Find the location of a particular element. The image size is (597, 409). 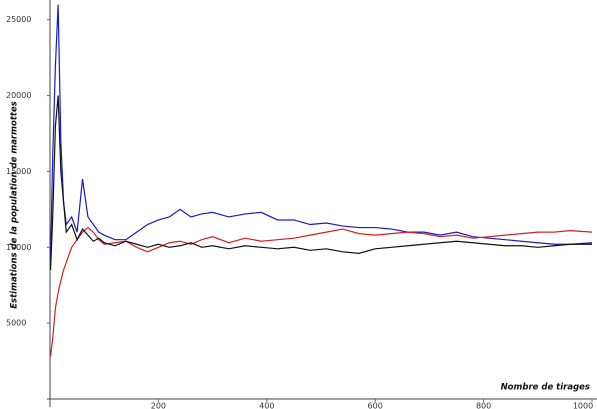

y-tick-label: 15000 is located at coordinates (18, 171).